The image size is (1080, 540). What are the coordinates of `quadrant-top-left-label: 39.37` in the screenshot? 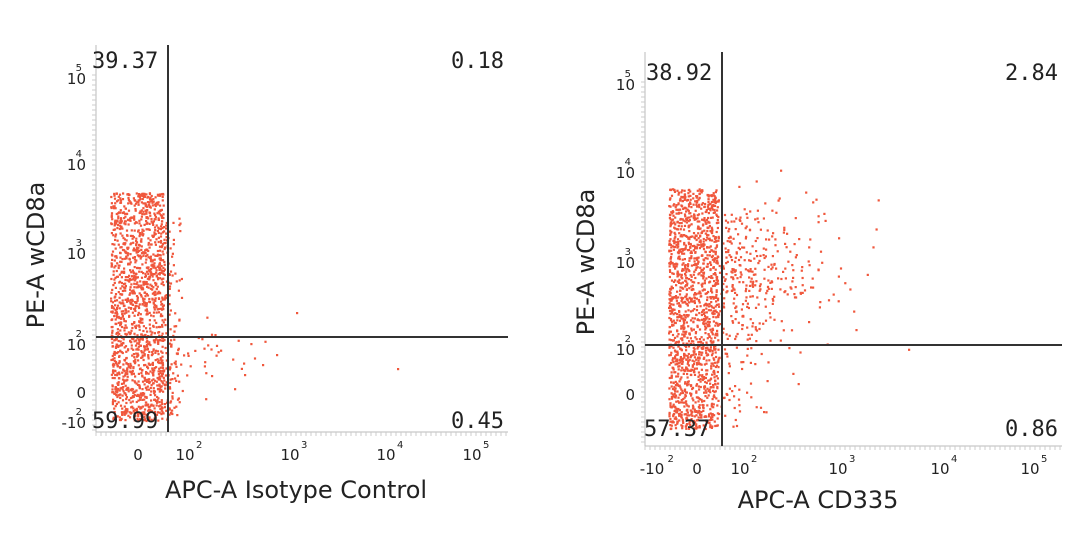 It's located at (125, 61).